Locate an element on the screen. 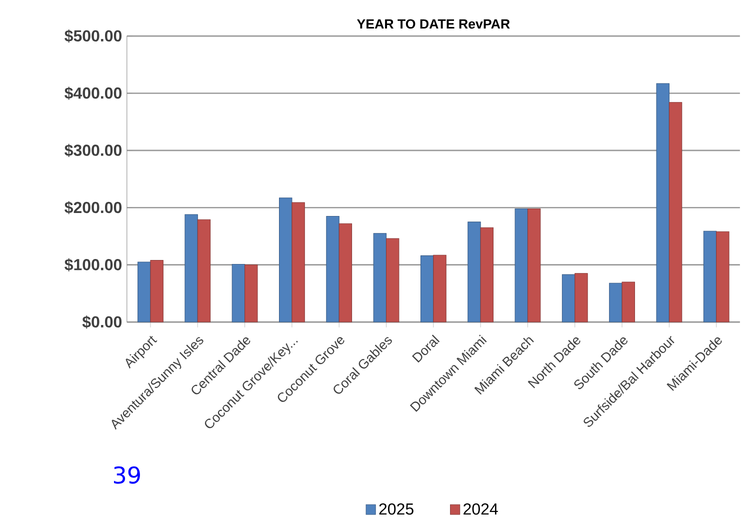  legend-label: 2025 is located at coordinates (396, 509).